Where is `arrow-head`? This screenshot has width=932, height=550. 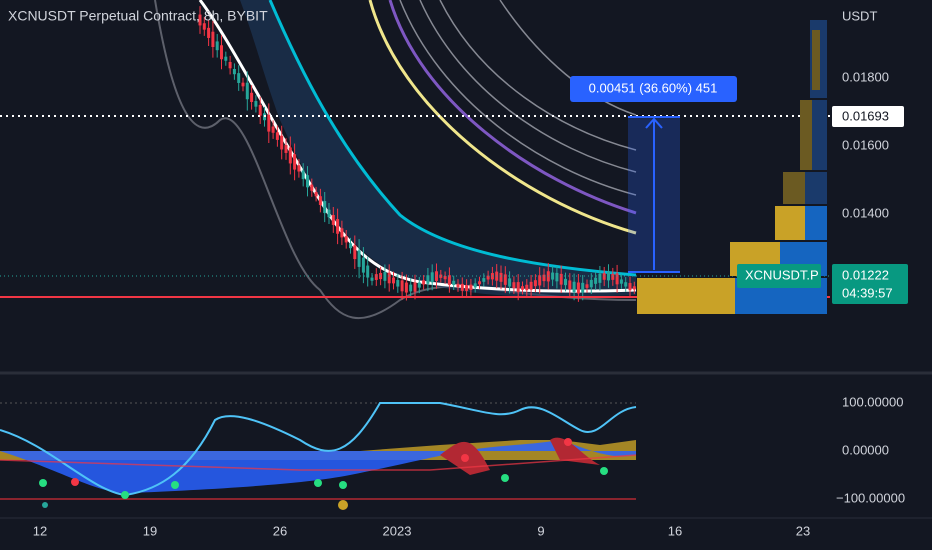 arrow-head is located at coordinates (654, 123).